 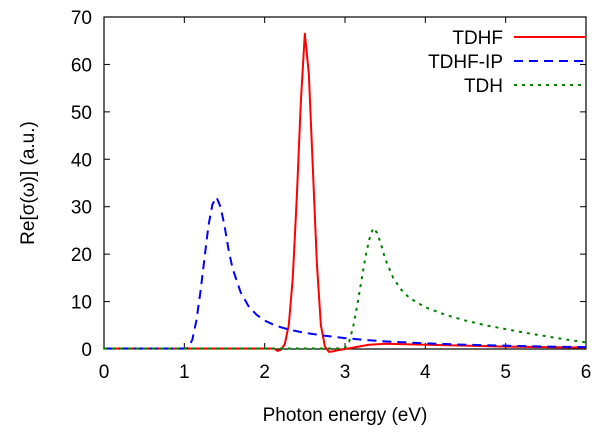 I want to click on legend-label: TDHF, so click(x=477, y=38).